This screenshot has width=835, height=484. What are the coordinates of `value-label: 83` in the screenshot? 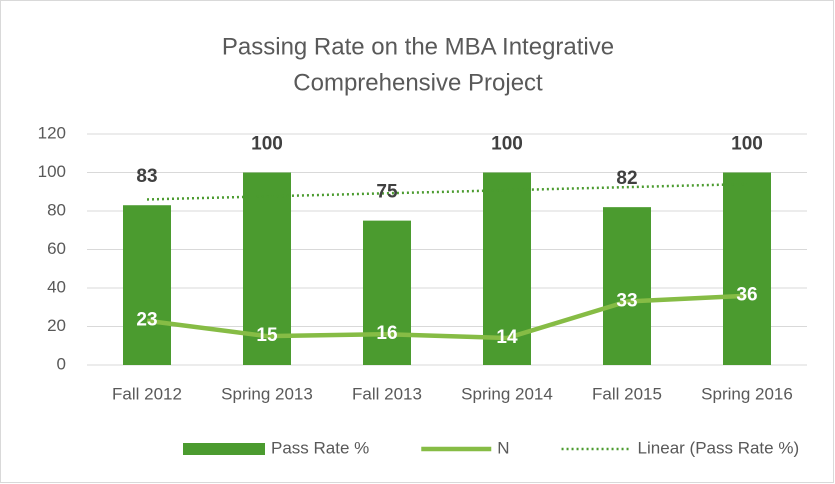 It's located at (146, 176).